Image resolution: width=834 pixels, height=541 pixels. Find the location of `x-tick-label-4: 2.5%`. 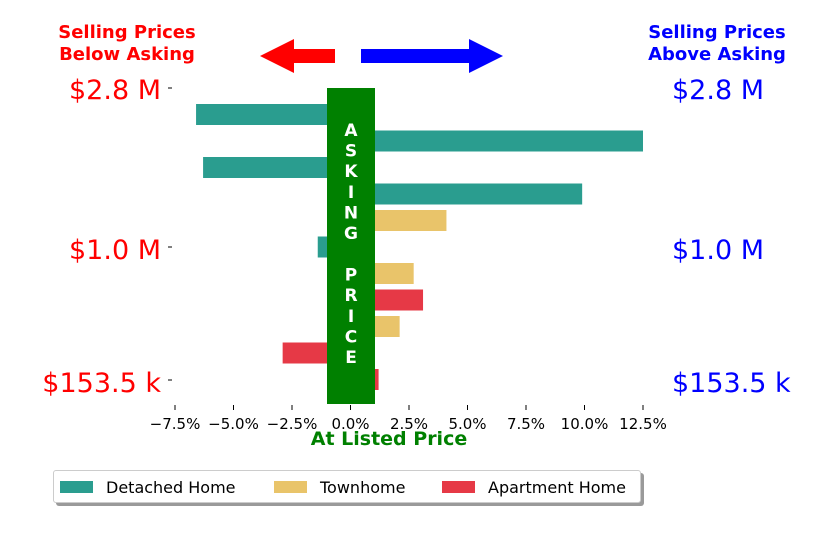

x-tick-label-4: 2.5% is located at coordinates (409, 424).